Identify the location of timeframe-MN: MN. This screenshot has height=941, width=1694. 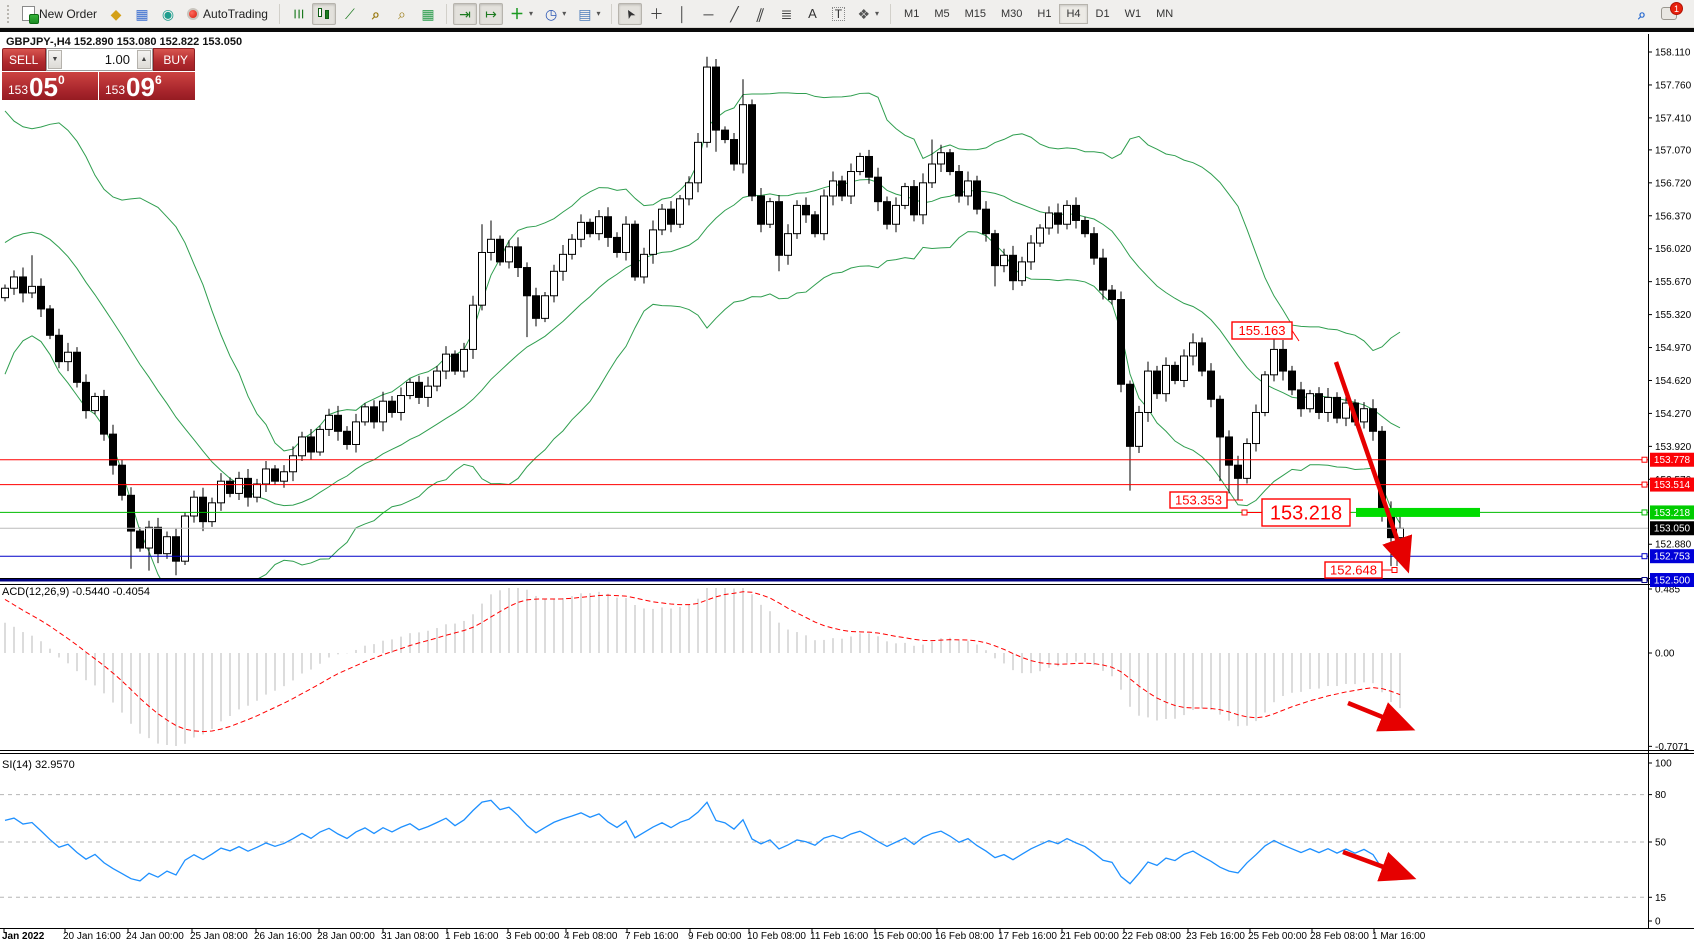
(1165, 13).